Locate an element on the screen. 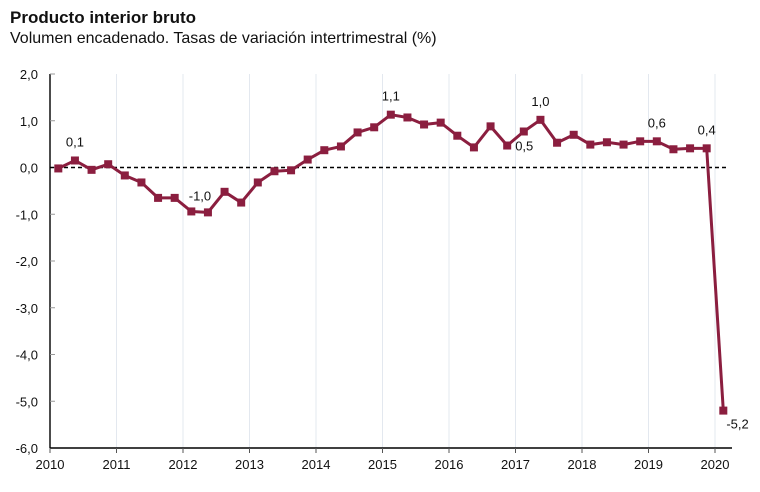  data-label: 1,1 is located at coordinates (391, 96).